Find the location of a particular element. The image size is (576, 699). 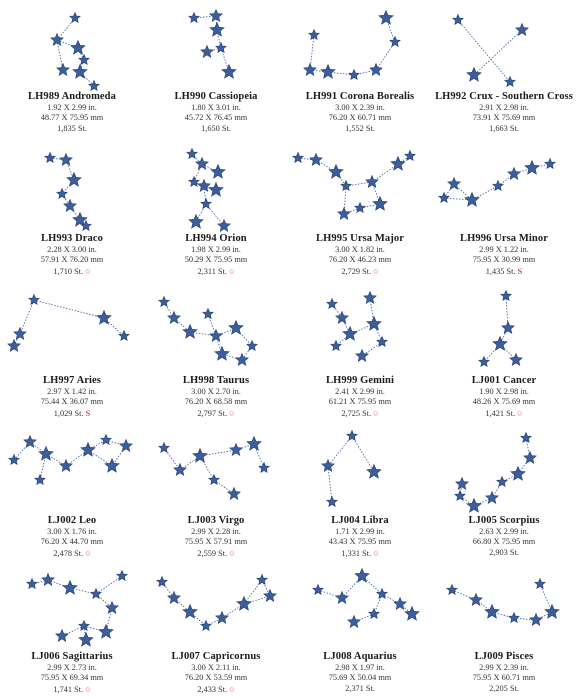

stitch-count: 2,371 St. is located at coordinates (360, 688).